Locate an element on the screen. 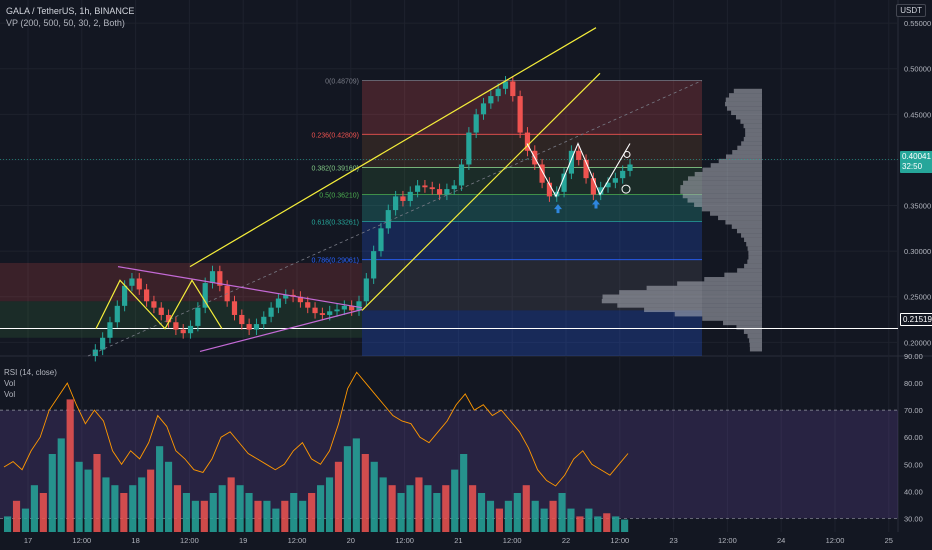  time-tick-label: 23 is located at coordinates (673, 540).